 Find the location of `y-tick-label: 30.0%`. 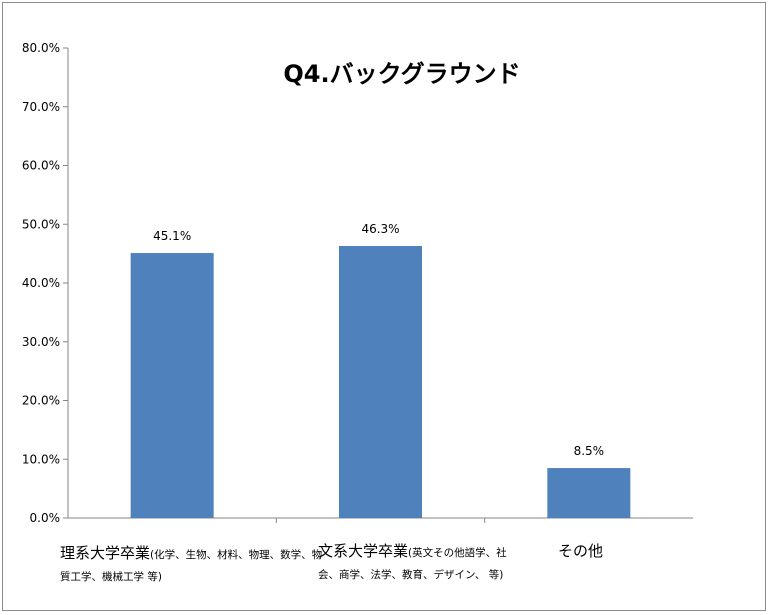

y-tick-label: 30.0% is located at coordinates (41, 342).